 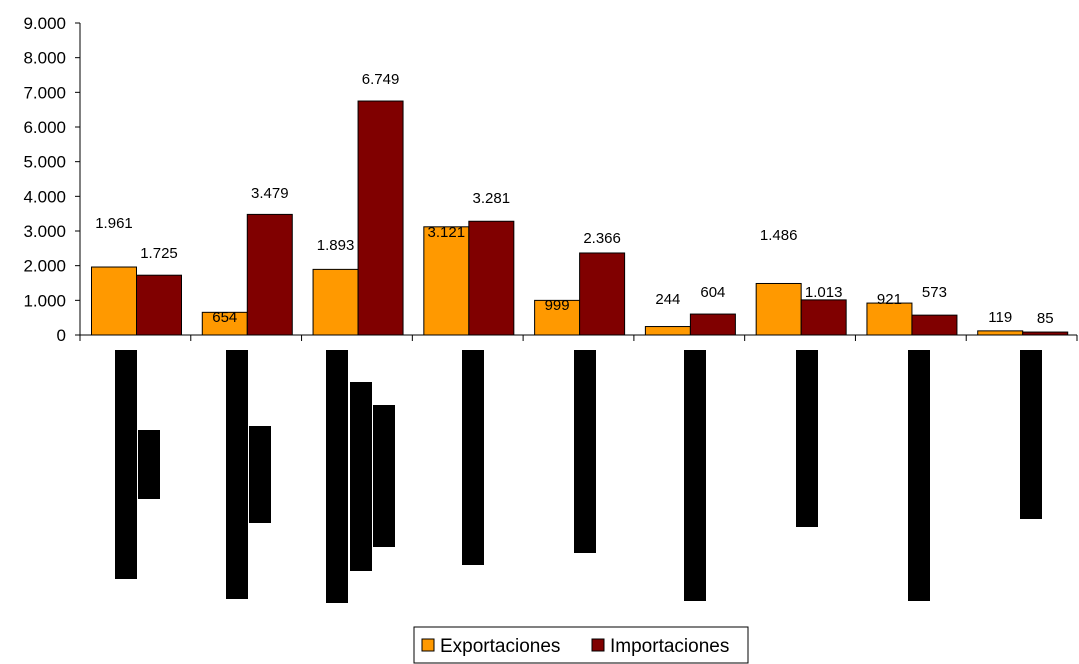 What do you see at coordinates (44, 231) in the screenshot?
I see `y-tick-label: 3.000` at bounding box center [44, 231].